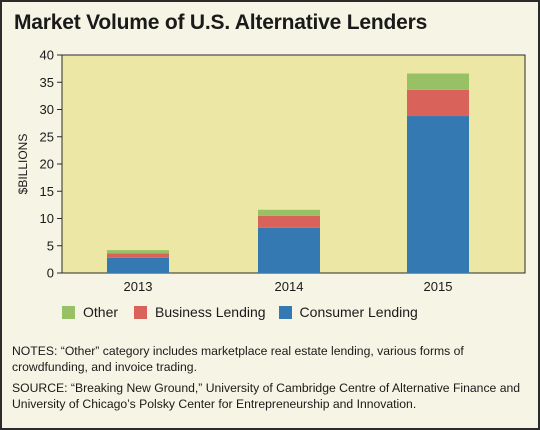 Image resolution: width=540 pixels, height=430 pixels. Describe the element at coordinates (47, 55) in the screenshot. I see `y-tick-label: 40` at that location.